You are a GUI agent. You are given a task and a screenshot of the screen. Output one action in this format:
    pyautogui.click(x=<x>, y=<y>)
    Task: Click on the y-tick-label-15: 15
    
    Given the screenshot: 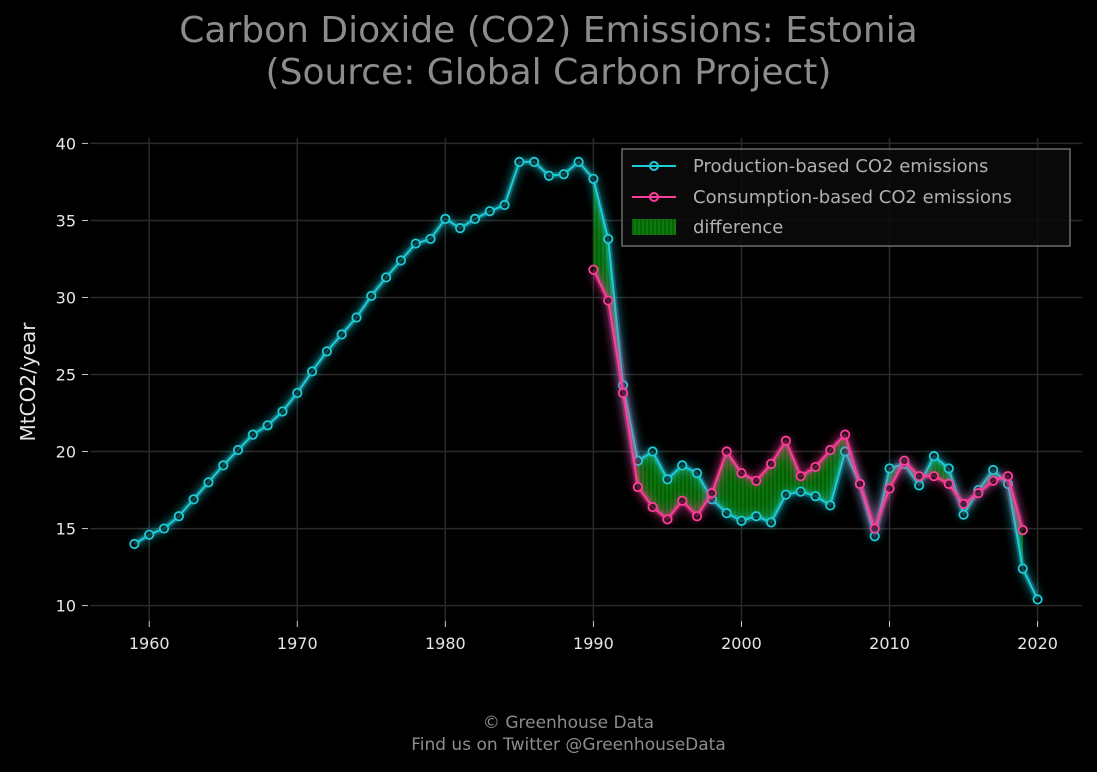 What is the action you would take?
    pyautogui.click(x=66, y=529)
    